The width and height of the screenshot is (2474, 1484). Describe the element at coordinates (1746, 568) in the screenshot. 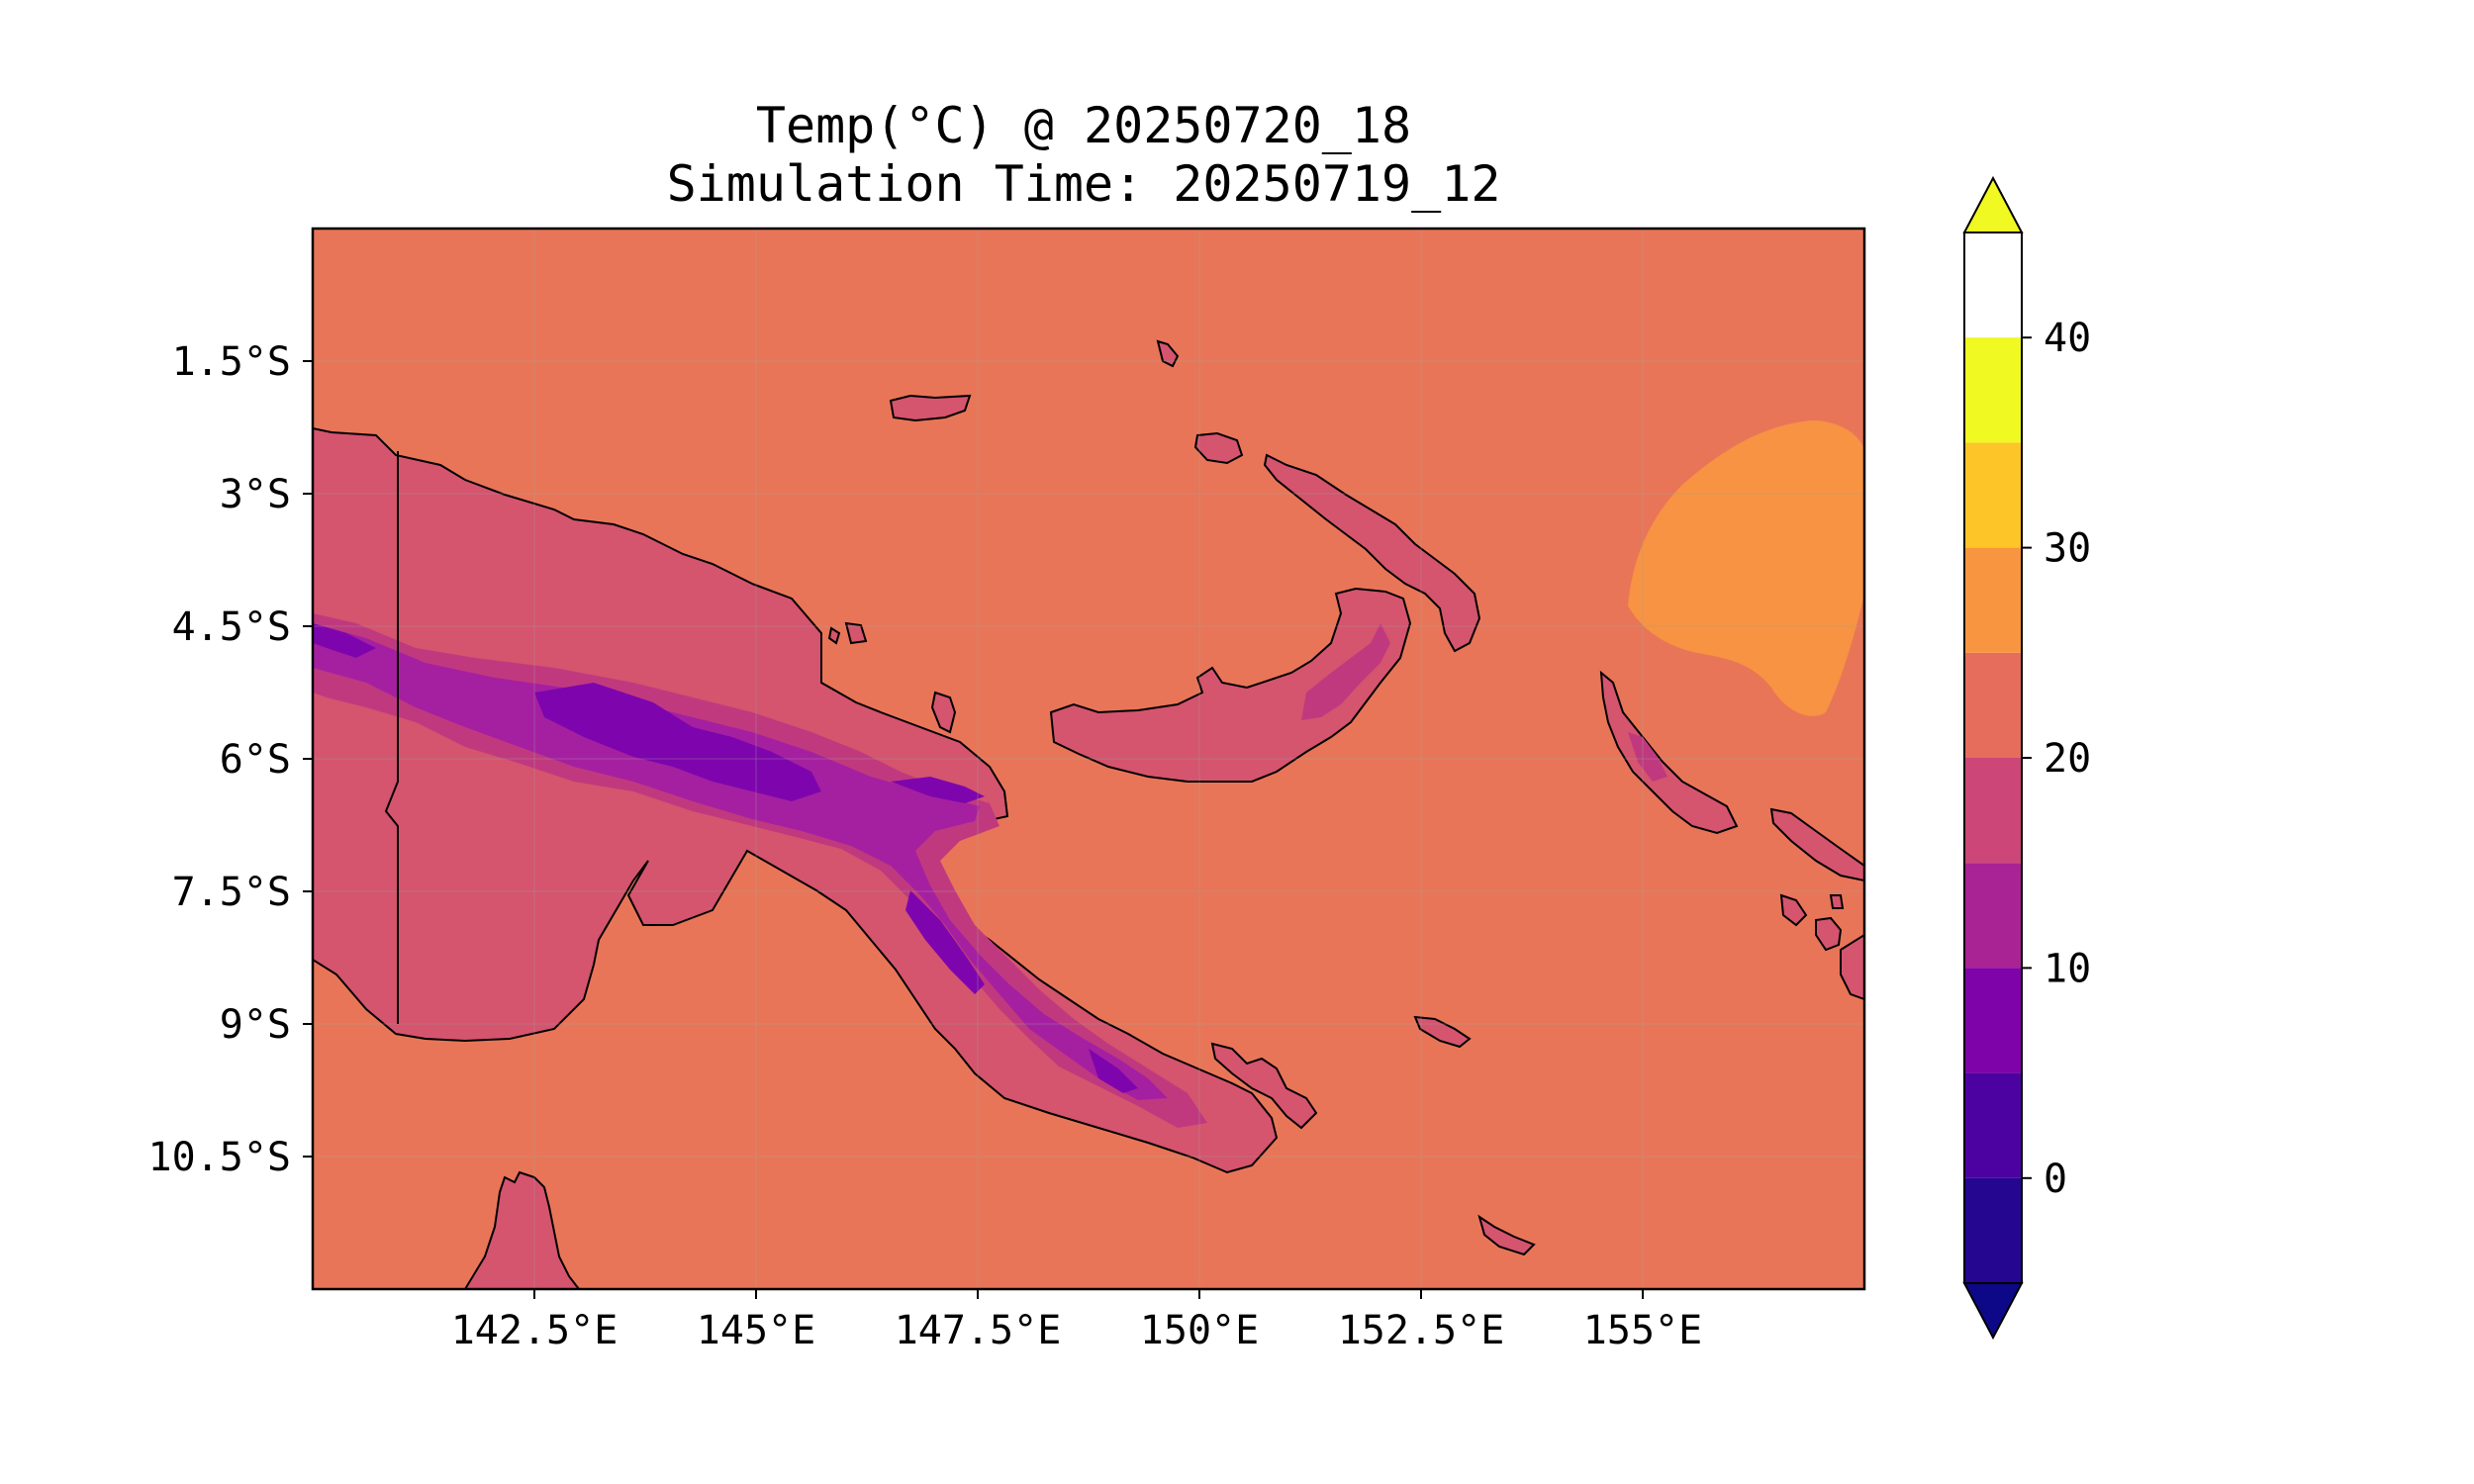

I see `warm-region-30c` at that location.